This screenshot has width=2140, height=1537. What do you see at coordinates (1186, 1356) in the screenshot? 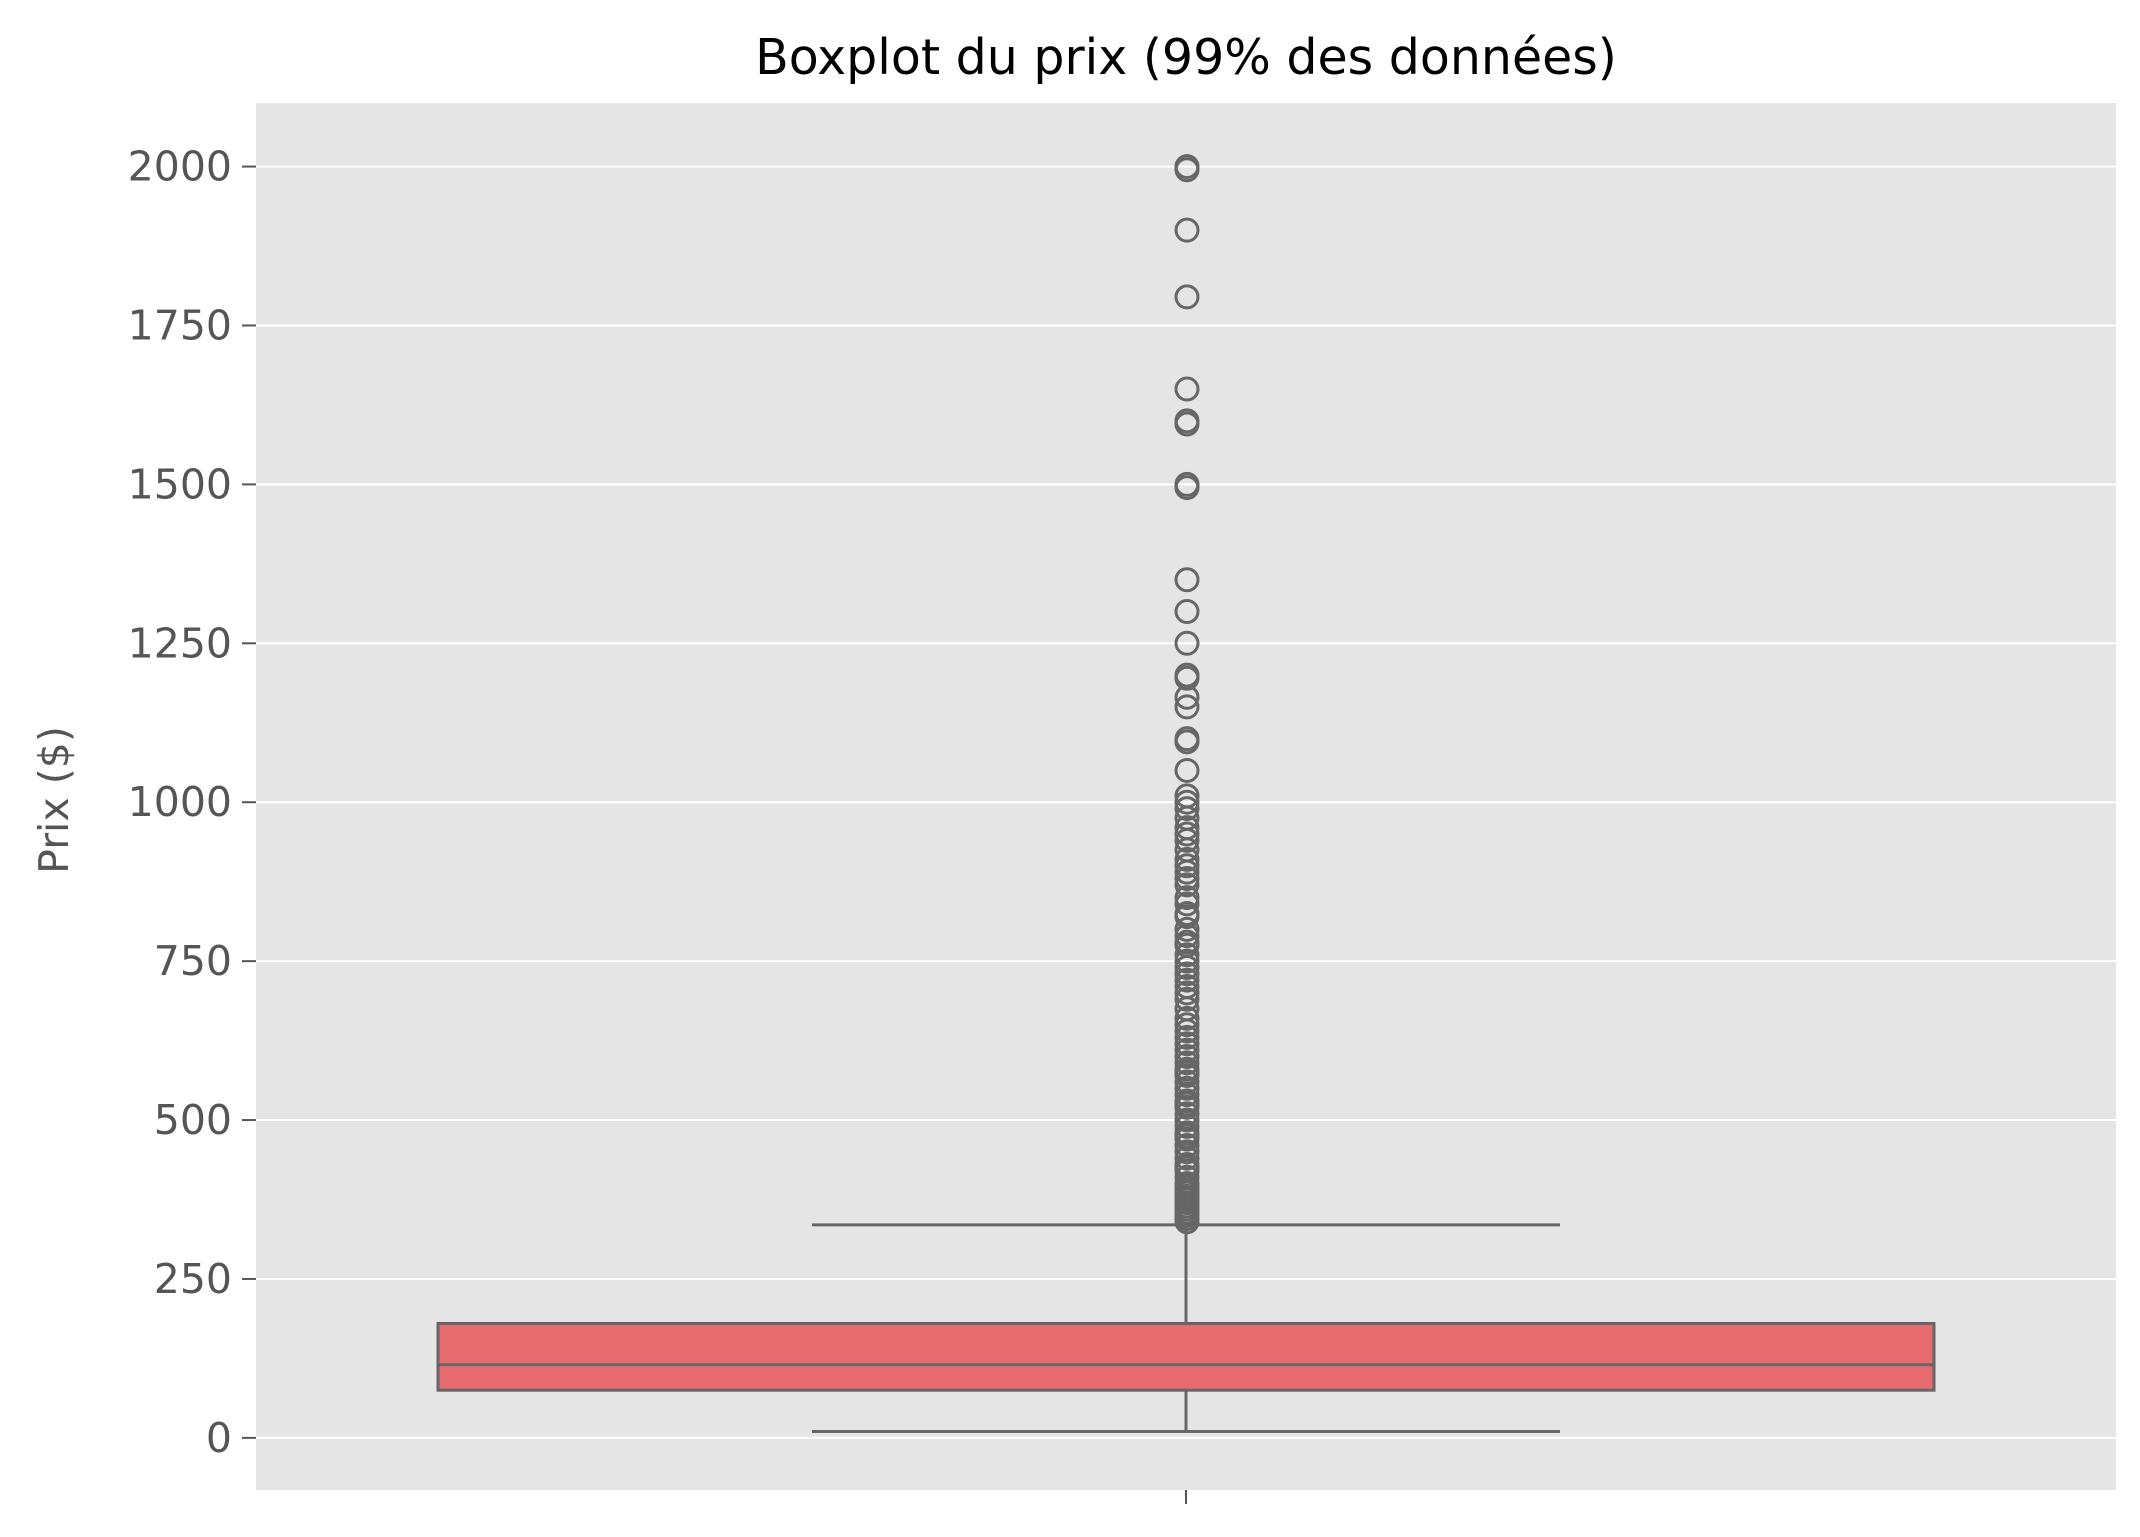
I see `box-iqr` at bounding box center [1186, 1356].